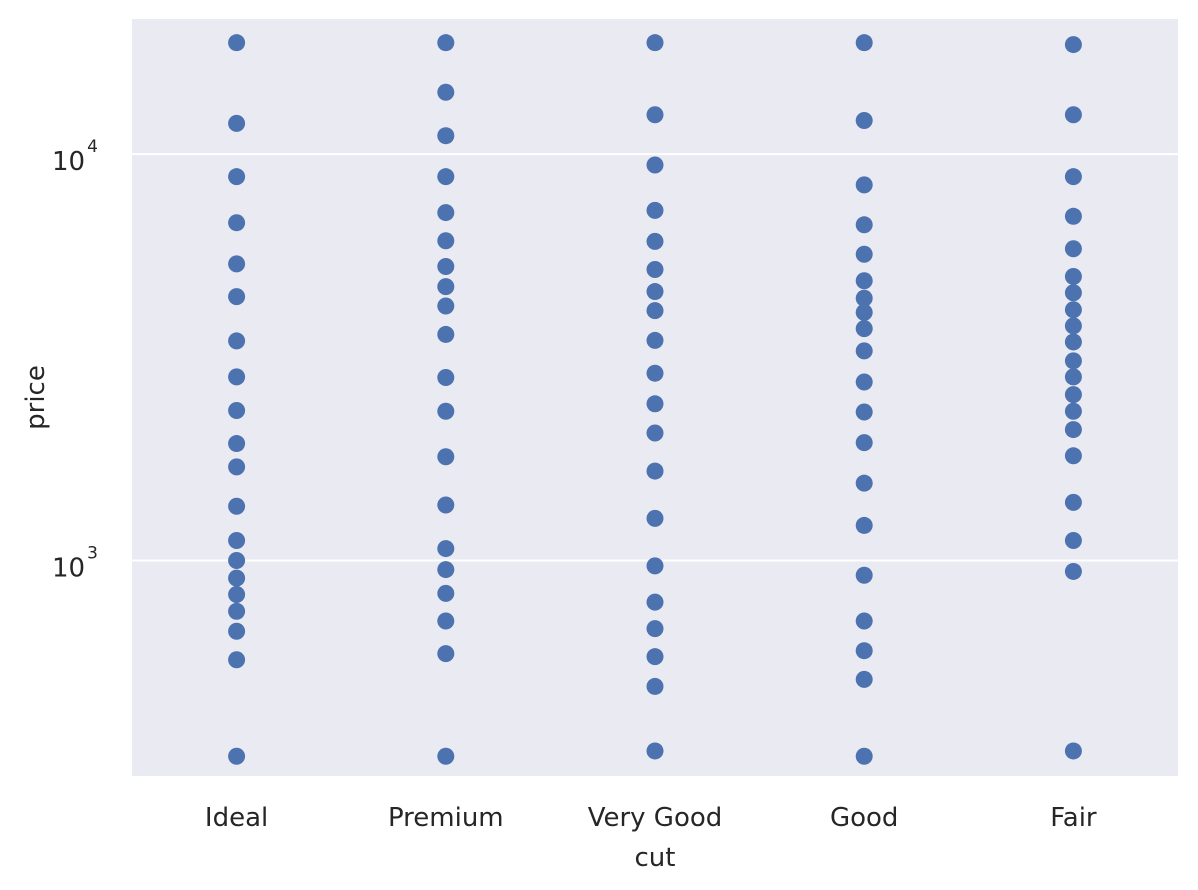 The image size is (1198, 890). I want to click on x-tick-label: Ideal, so click(236, 818).